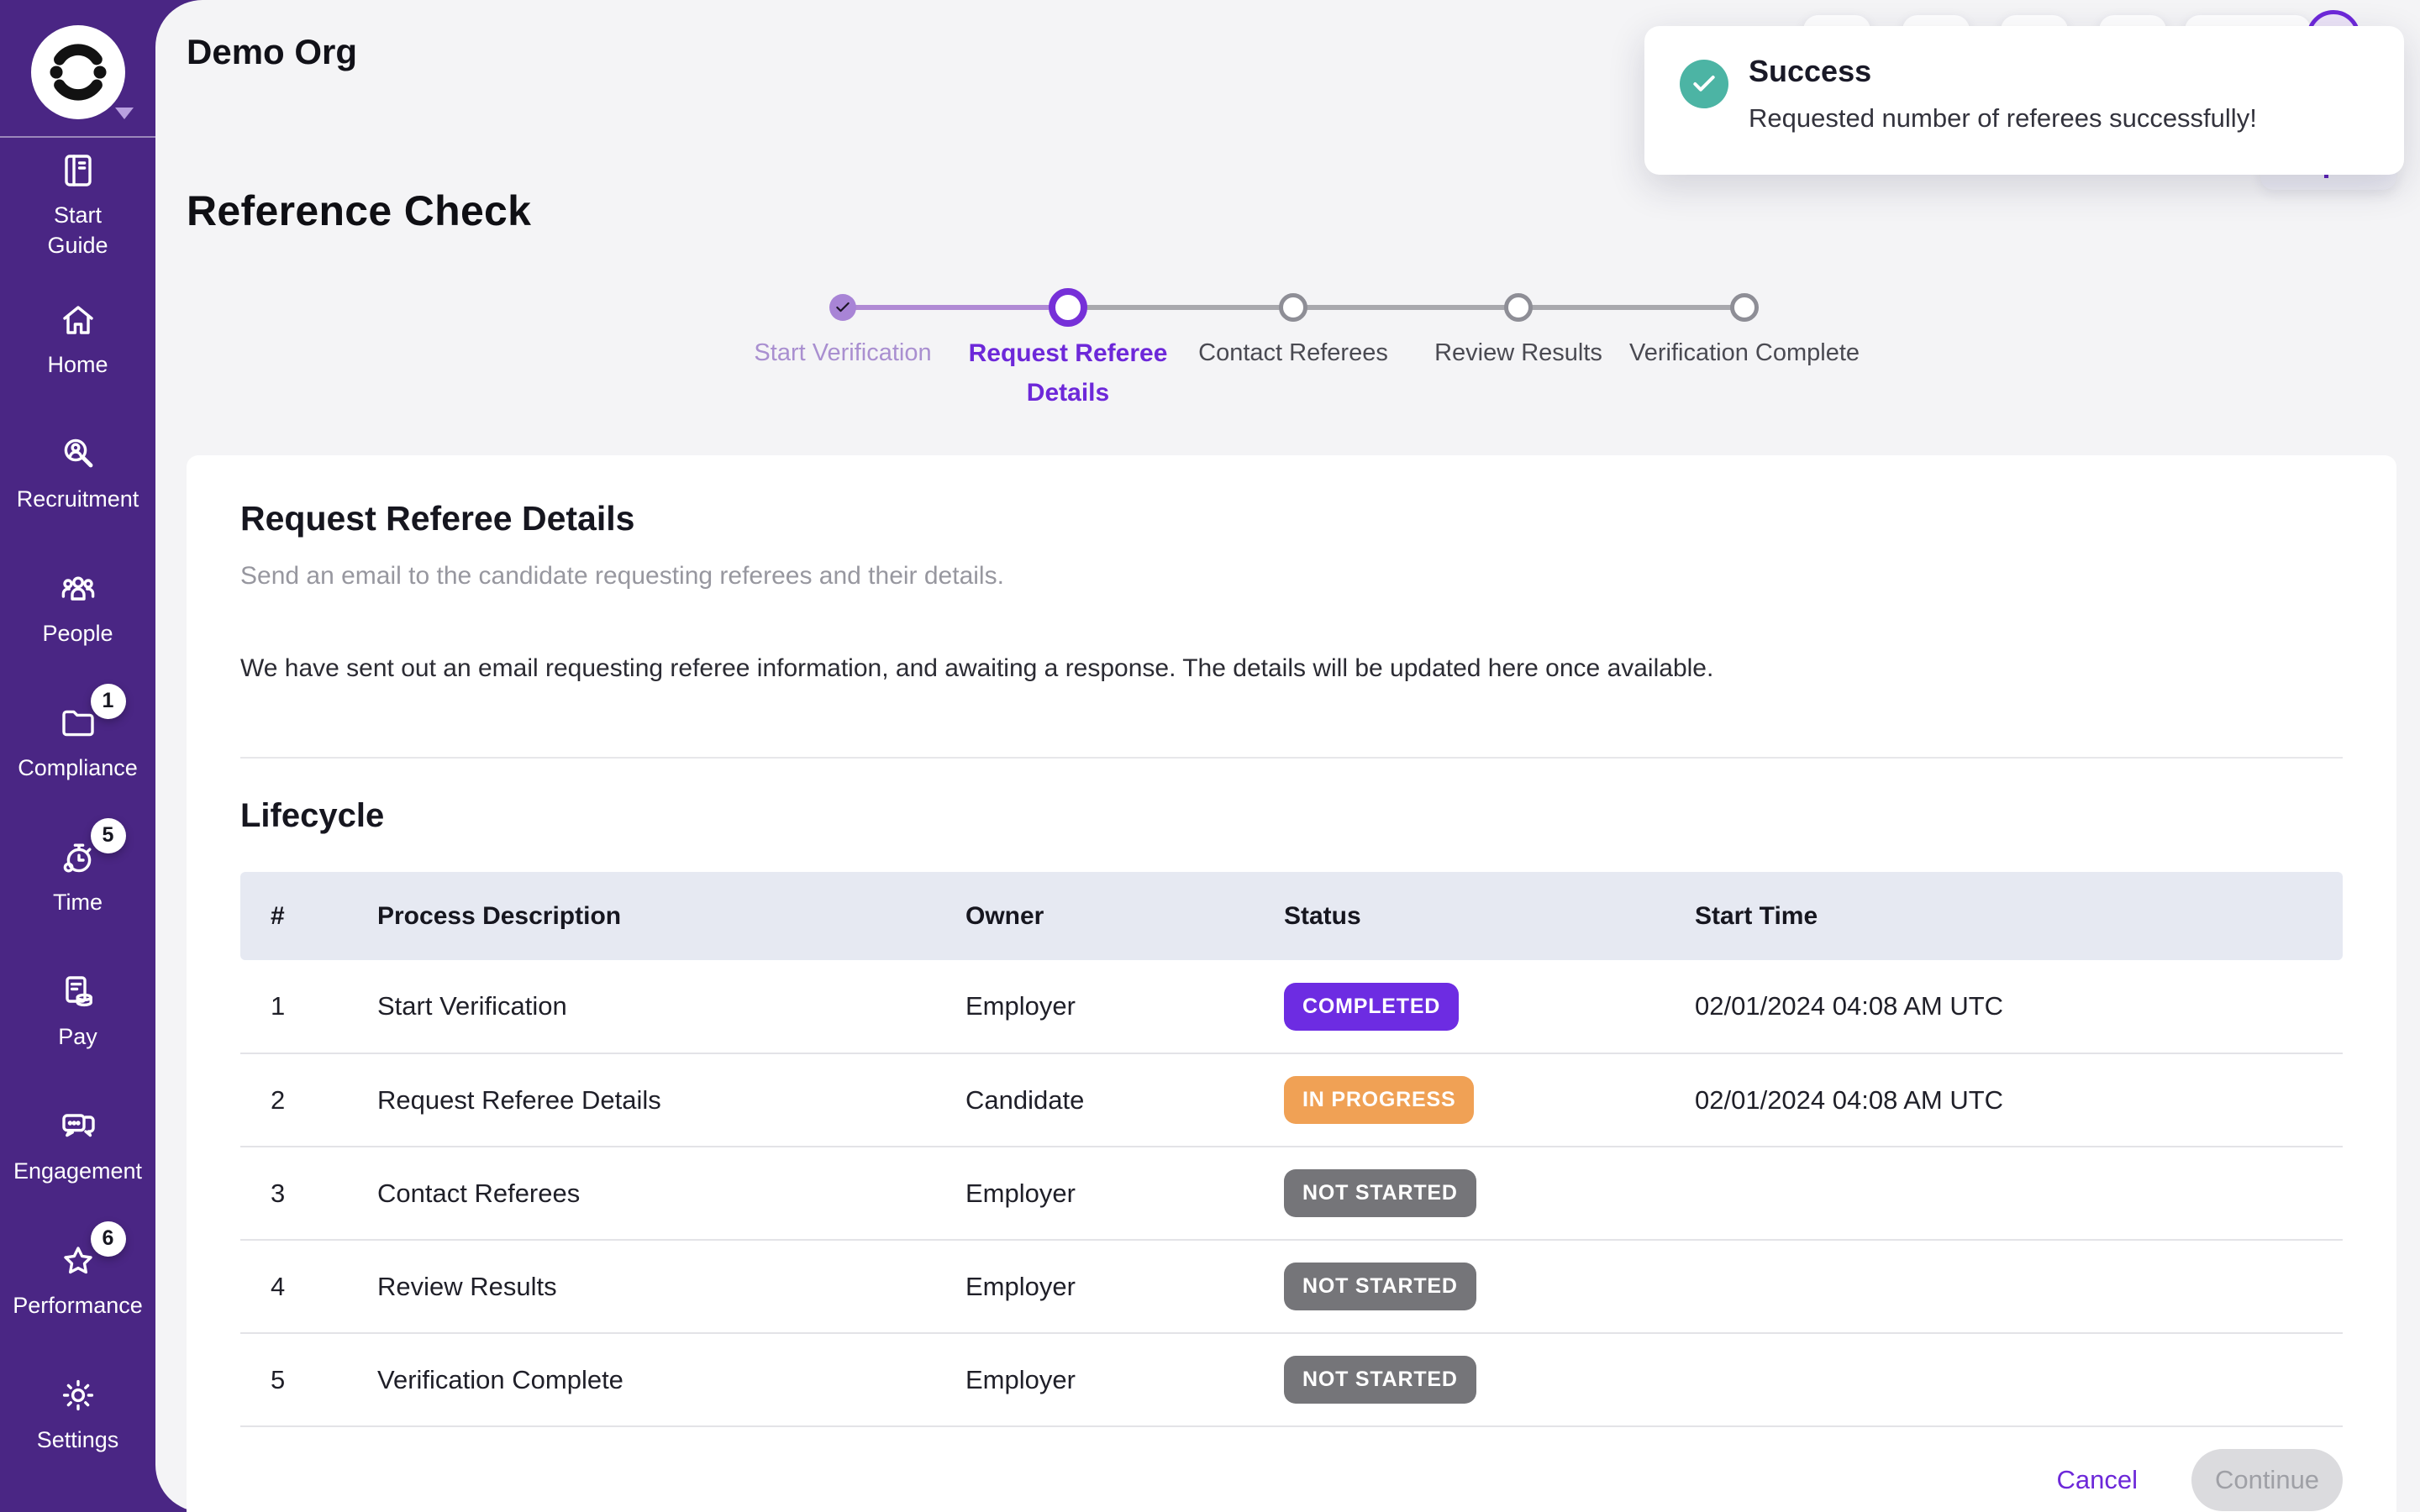  Describe the element at coordinates (2097, 1479) in the screenshot. I see `cancel-button: Cancel` at that location.